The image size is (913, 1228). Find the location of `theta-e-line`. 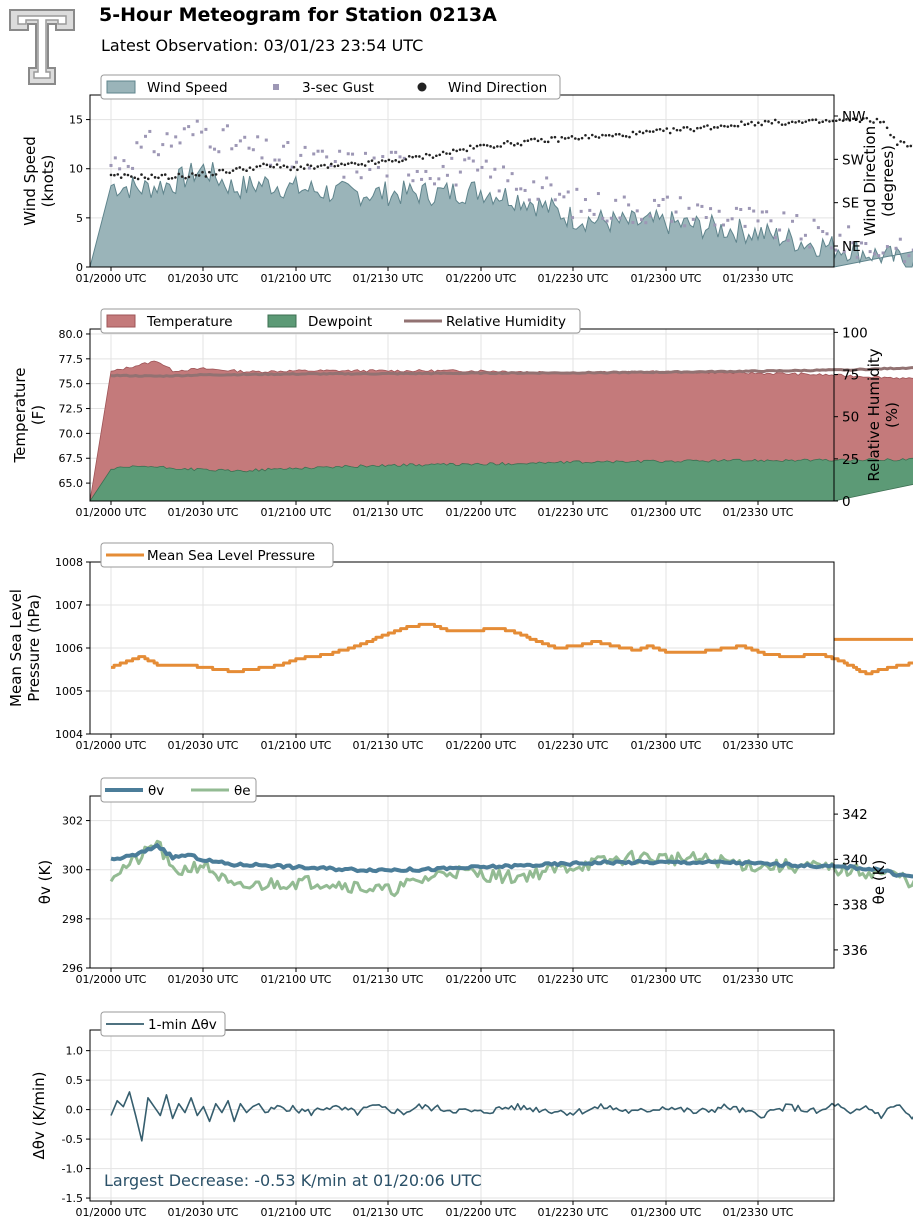

theta-e-line is located at coordinates (511, 868).